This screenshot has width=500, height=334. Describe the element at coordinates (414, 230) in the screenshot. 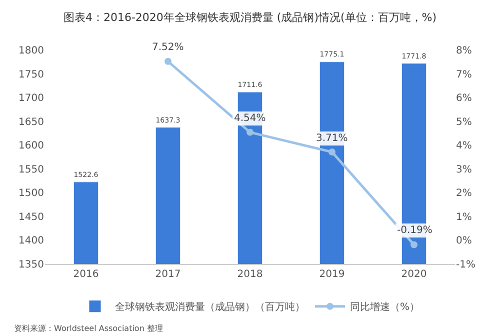

I see `data-label: -0.19%` at that location.